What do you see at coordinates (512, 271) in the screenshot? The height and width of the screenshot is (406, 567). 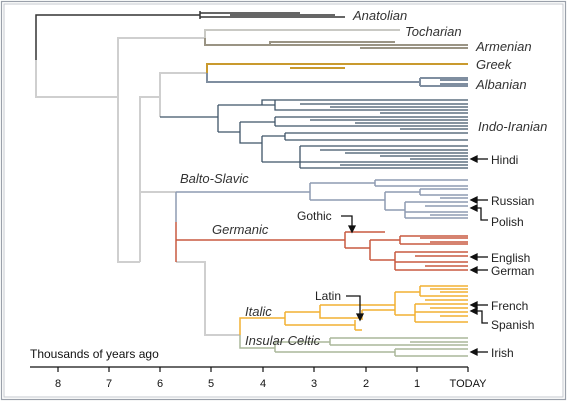 I see `language-label-german: German` at bounding box center [512, 271].